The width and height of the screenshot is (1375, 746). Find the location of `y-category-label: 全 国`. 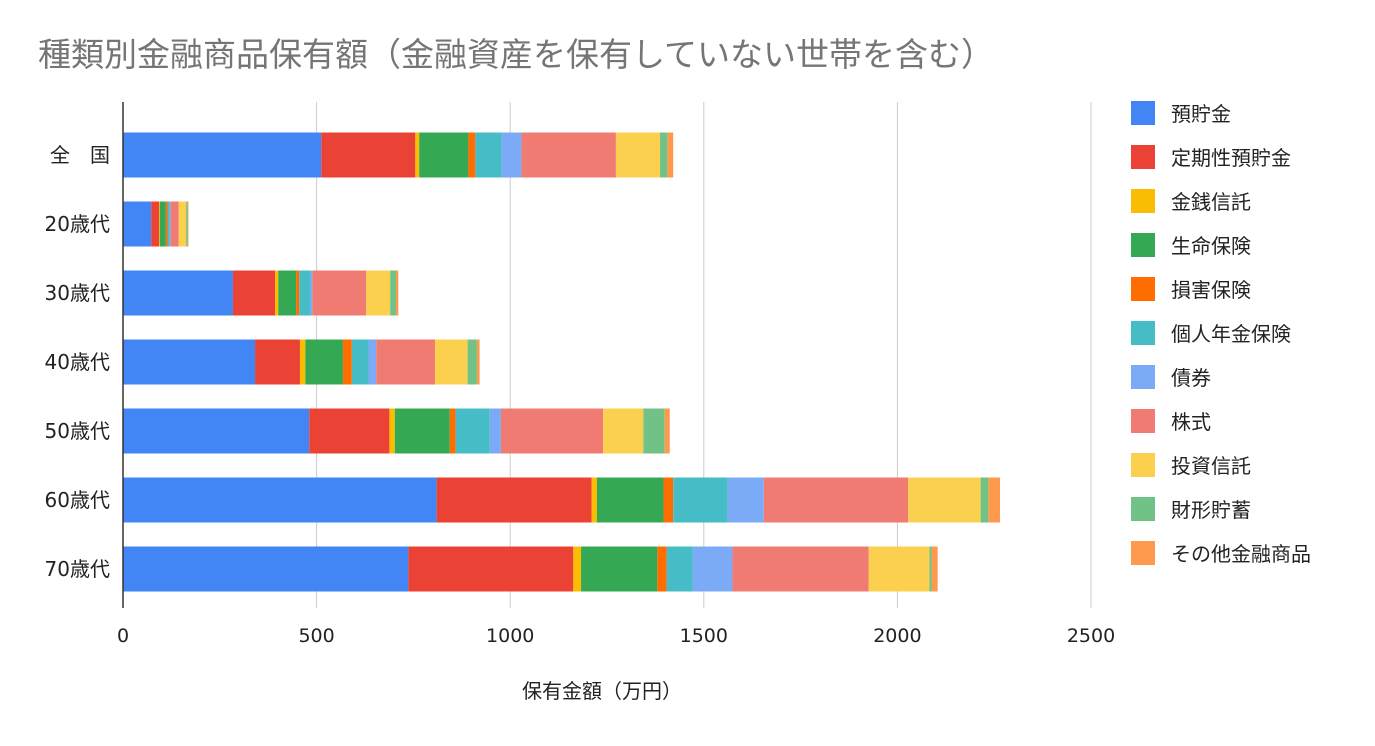

y-category-label: 全 国 is located at coordinates (80, 155).